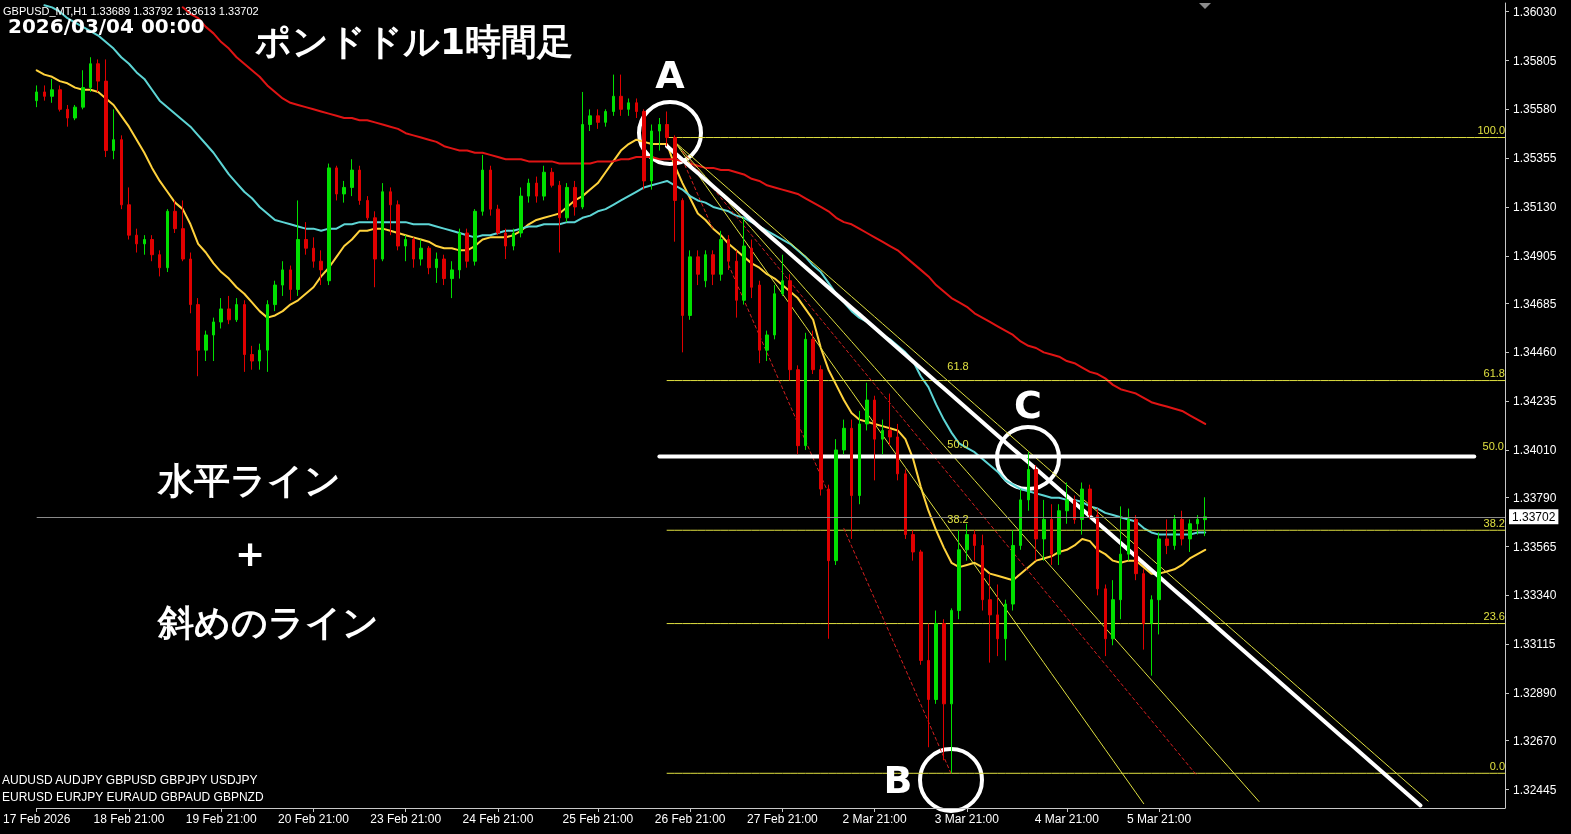 This screenshot has width=1571, height=834. What do you see at coordinates (1535, 595) in the screenshot?
I see `y-tick-label: 1.33340` at bounding box center [1535, 595].